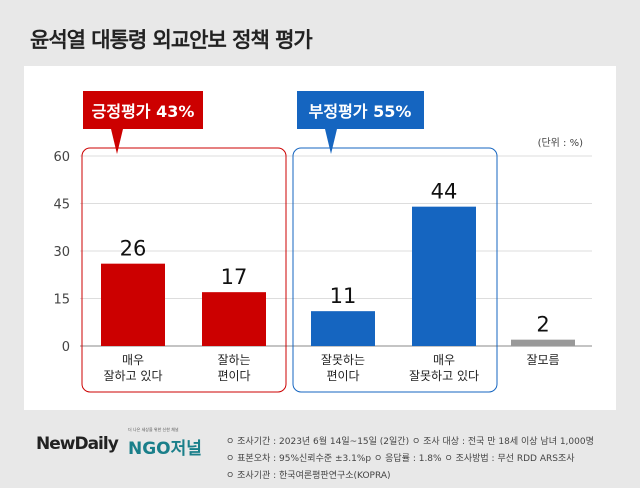 Image resolution: width=640 pixels, height=488 pixels. I want to click on note-line: ㅇ 조사기관 : 한국여론평판연구소(KOPRA), so click(308, 476).